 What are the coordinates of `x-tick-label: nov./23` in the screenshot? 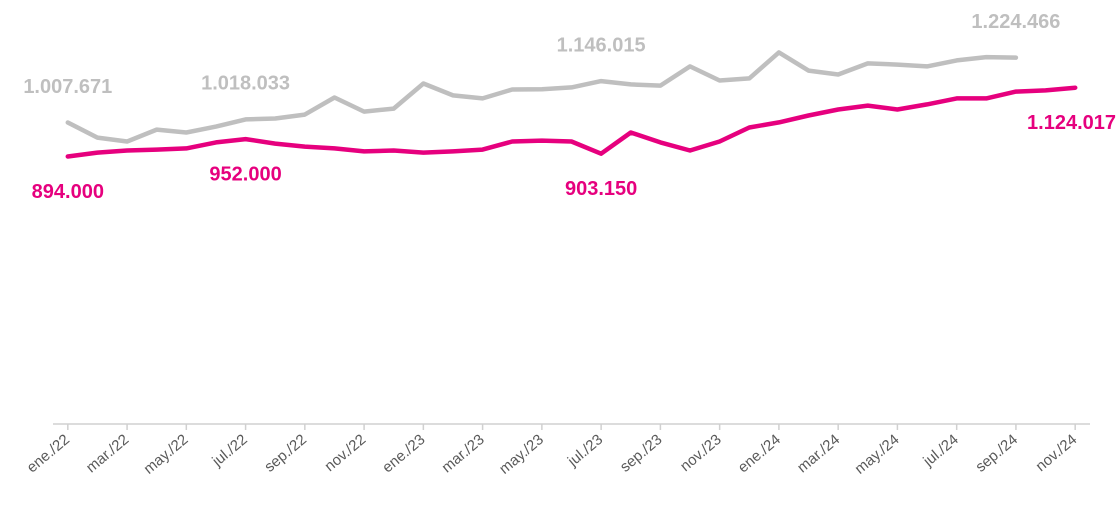 It's located at (701, 453).